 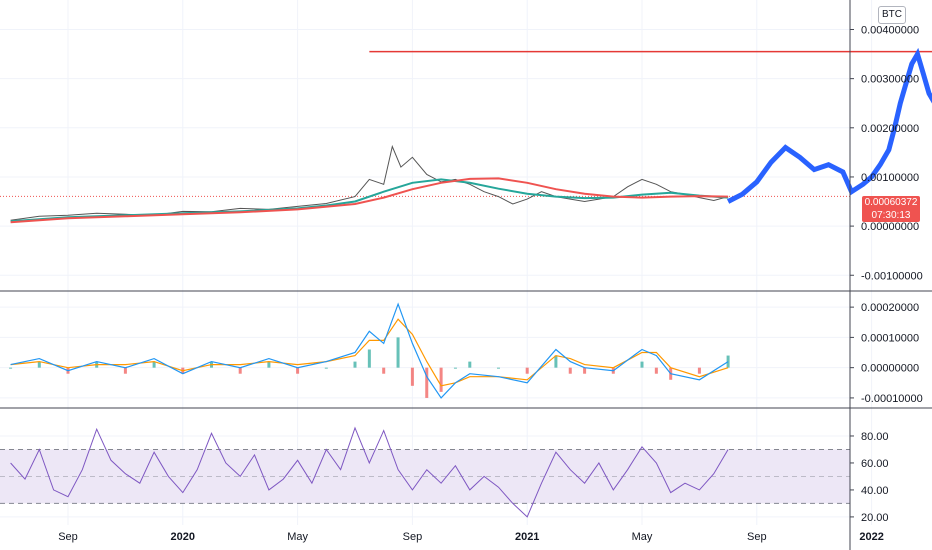 What do you see at coordinates (875, 464) in the screenshot?
I see `rsi-y-tick-label: 60.00` at bounding box center [875, 464].